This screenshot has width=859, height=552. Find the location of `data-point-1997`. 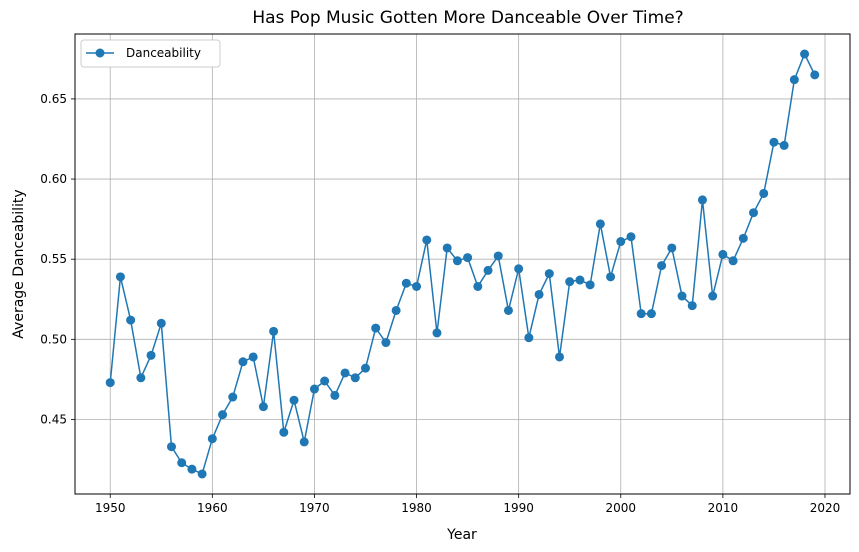

data-point-1997 is located at coordinates (590, 285).